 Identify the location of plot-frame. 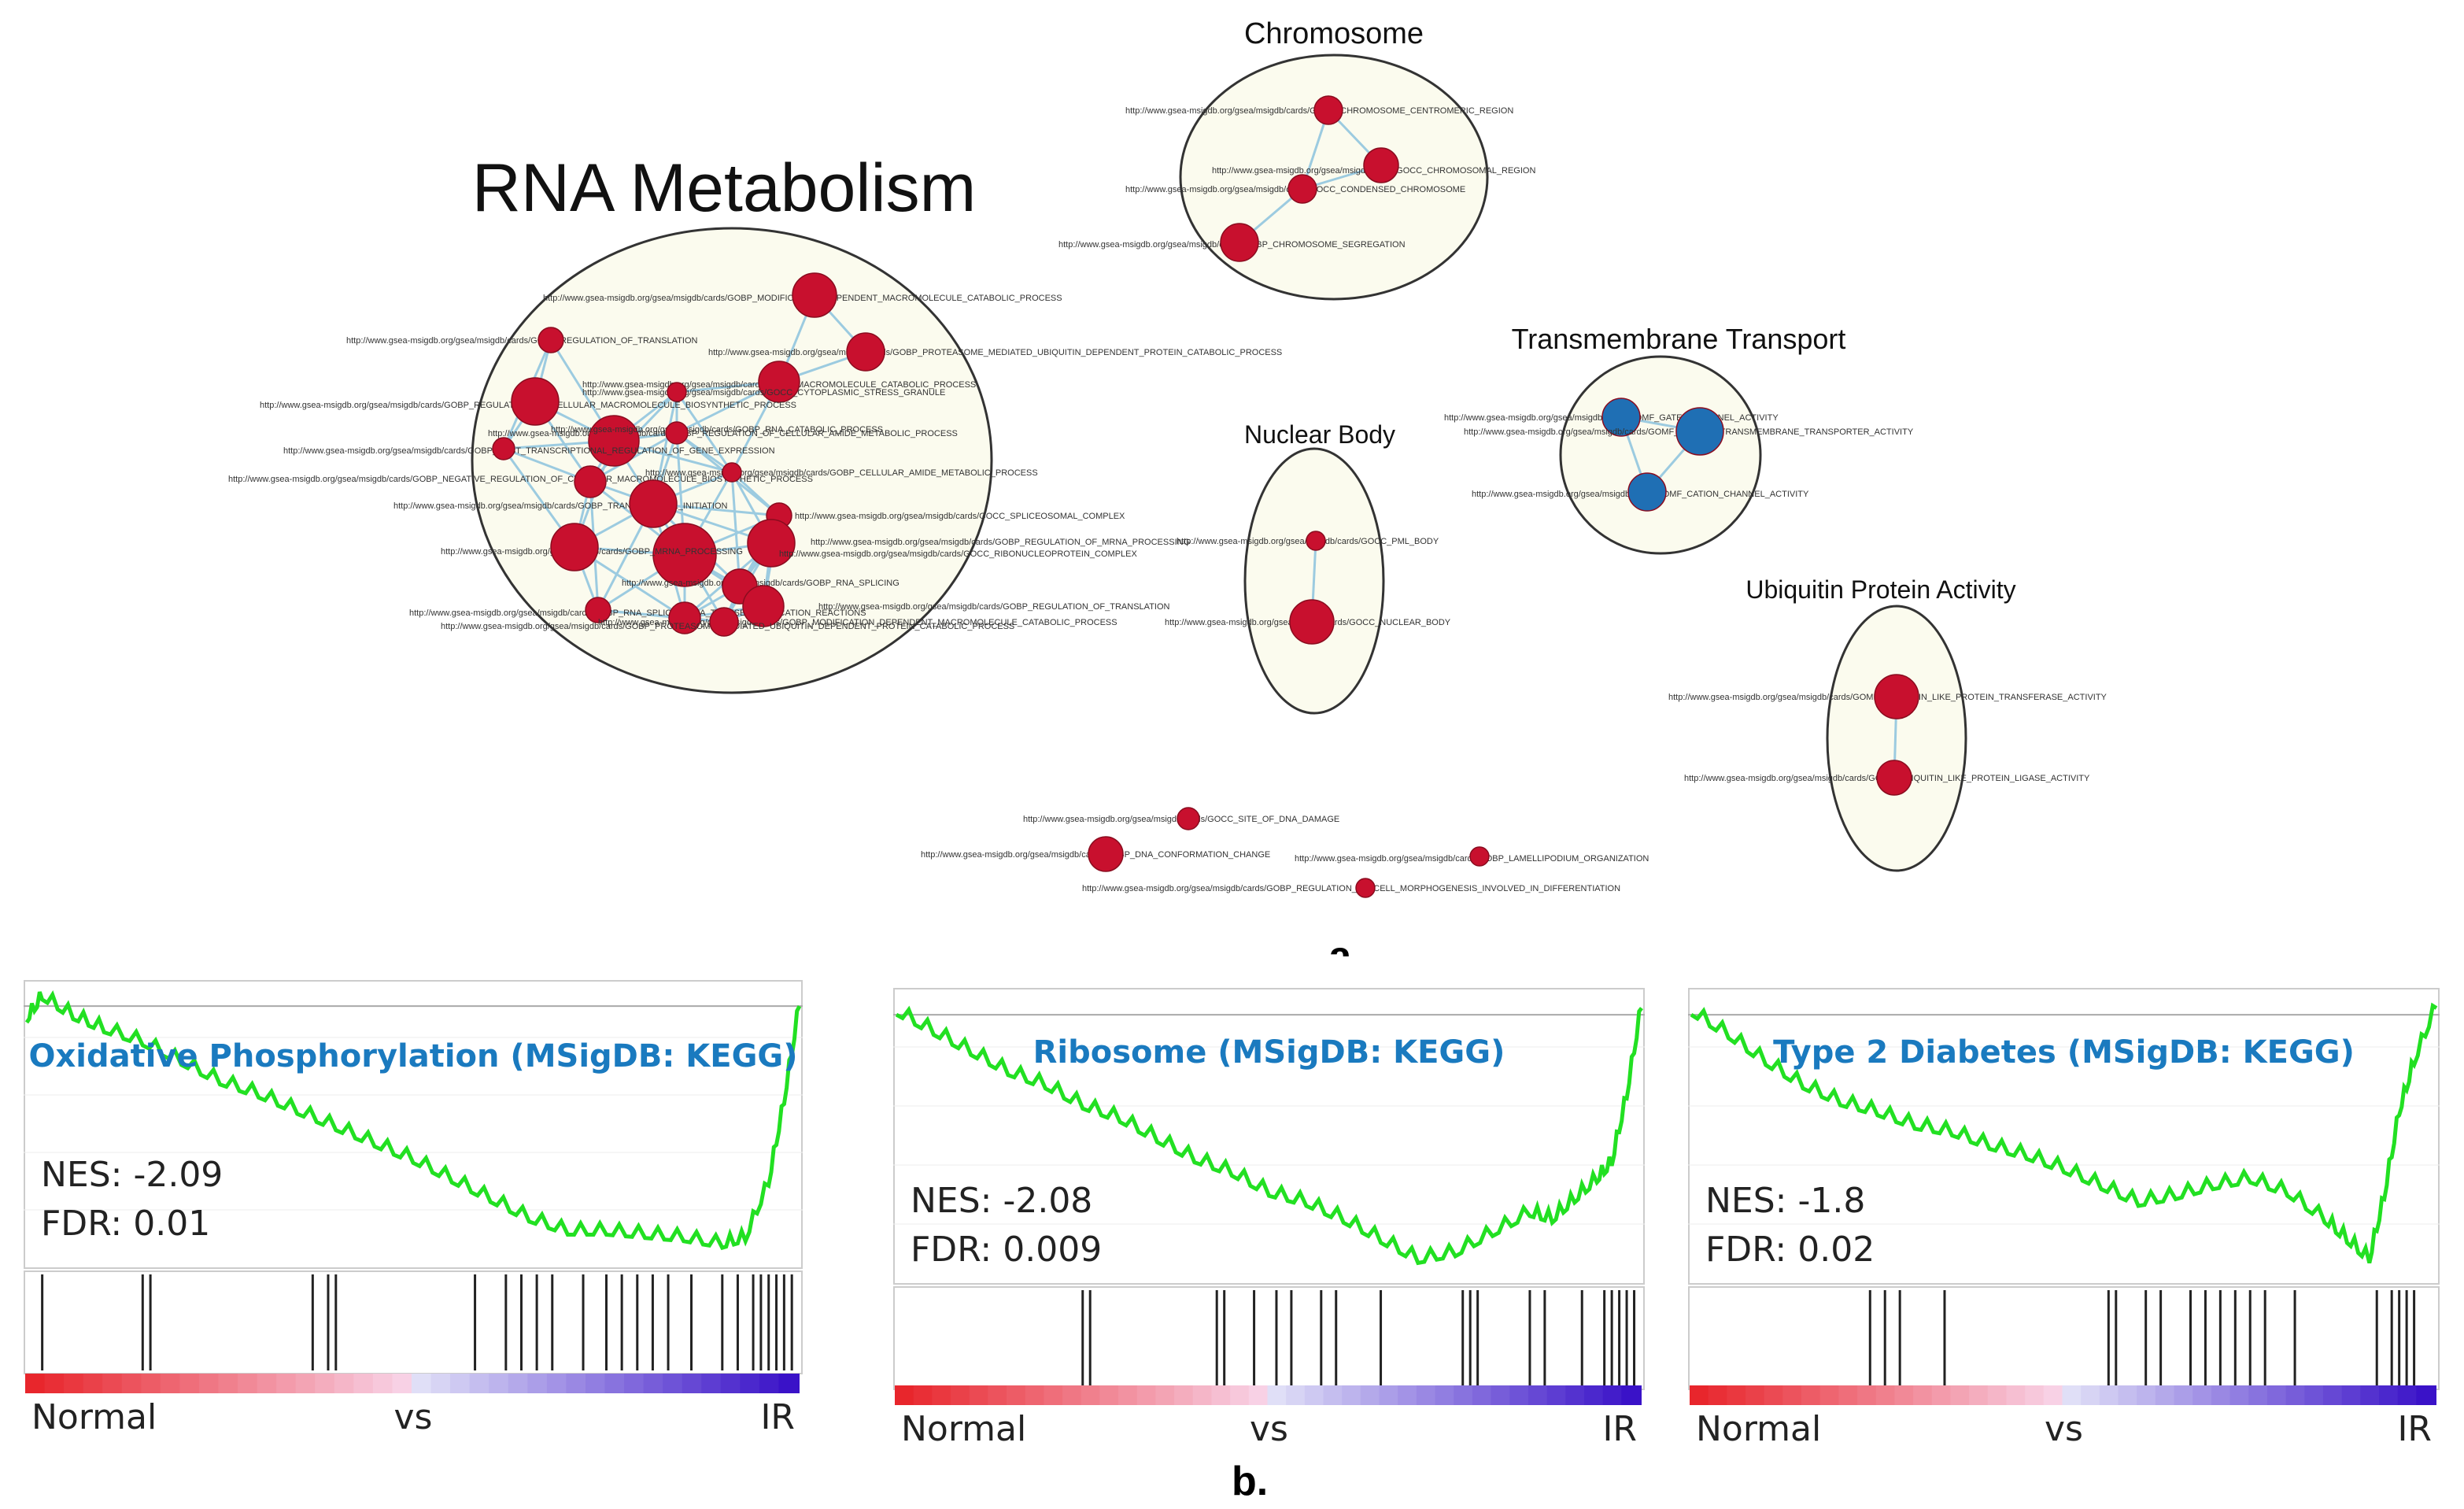
(413, 1124).